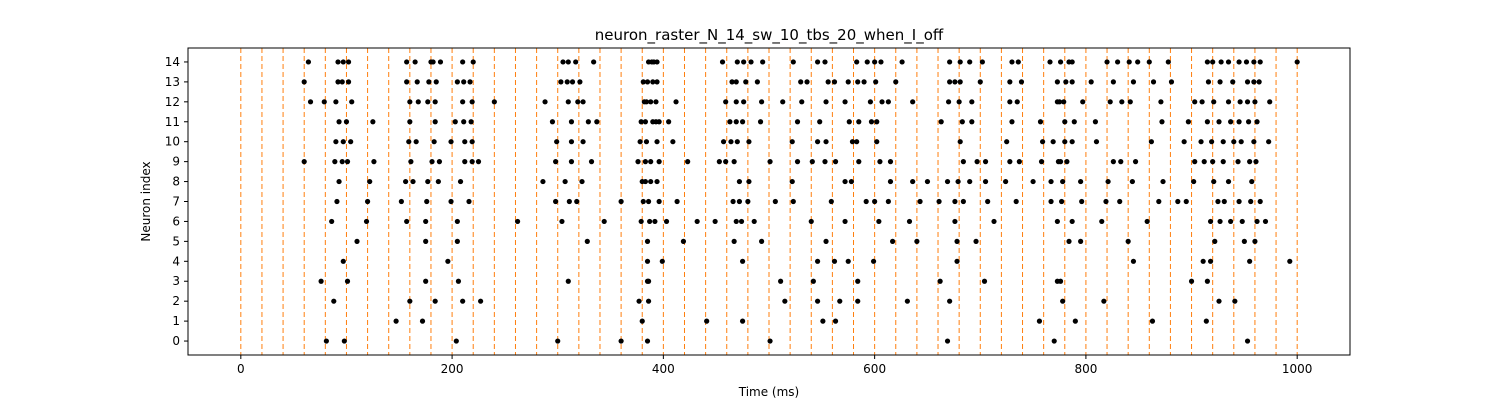  Describe the element at coordinates (663, 369) in the screenshot. I see `x-tick-label: 400` at that location.